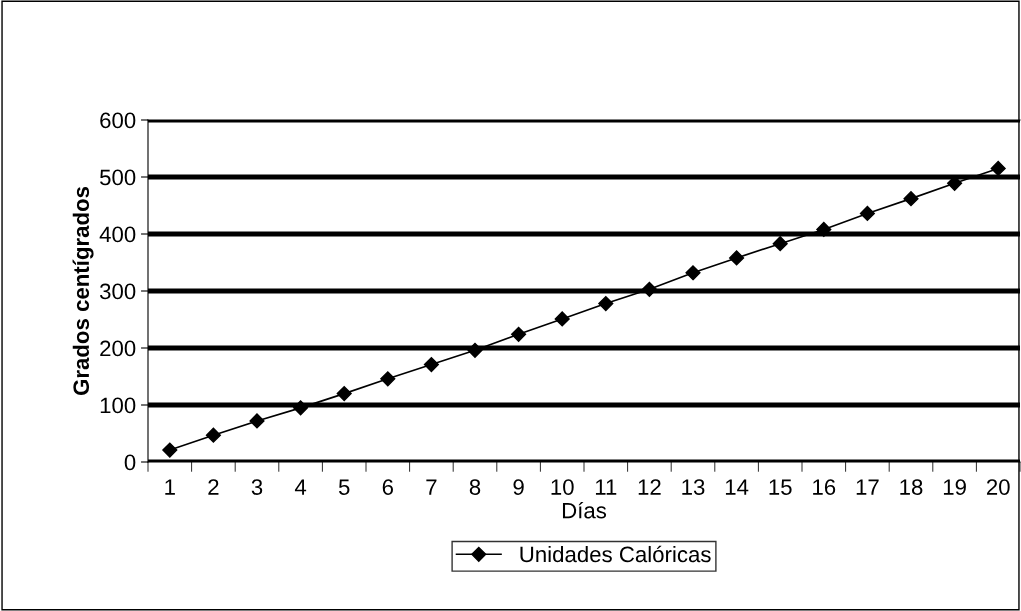 This screenshot has height=611, width=1021. Describe the element at coordinates (170, 487) in the screenshot. I see `x-tick-label: 1` at that location.